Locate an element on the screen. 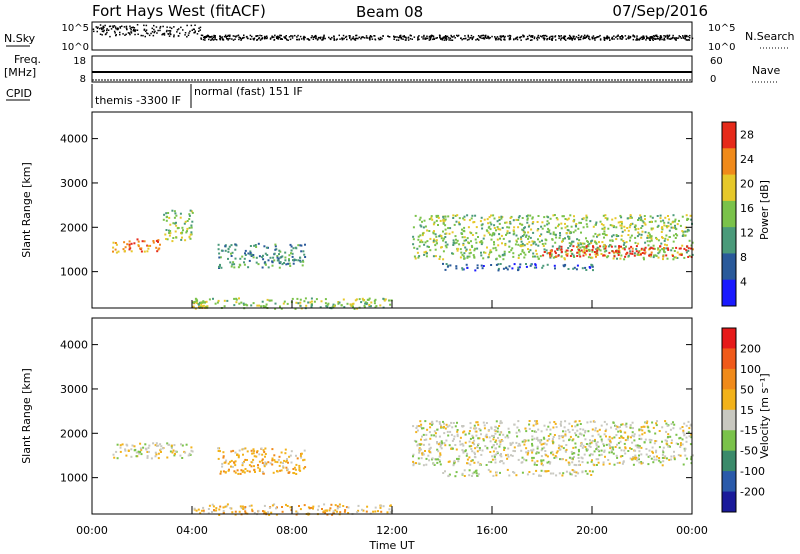  beam-label: Beam 08 is located at coordinates (389, 12).